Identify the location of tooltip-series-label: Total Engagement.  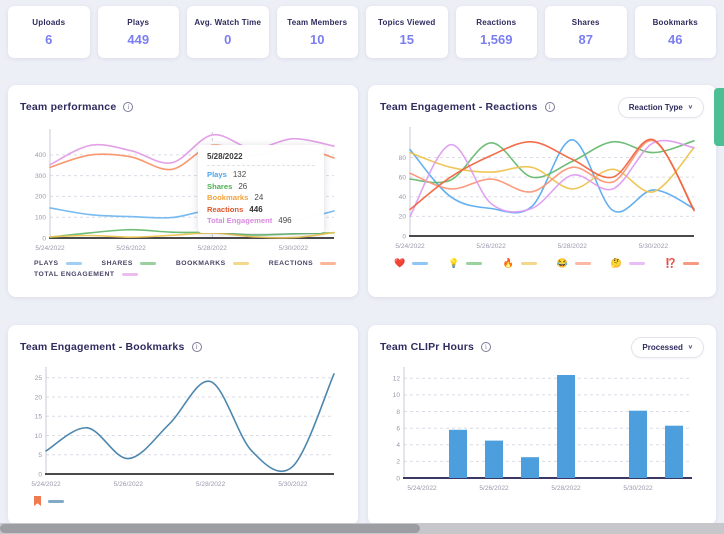
(240, 220).